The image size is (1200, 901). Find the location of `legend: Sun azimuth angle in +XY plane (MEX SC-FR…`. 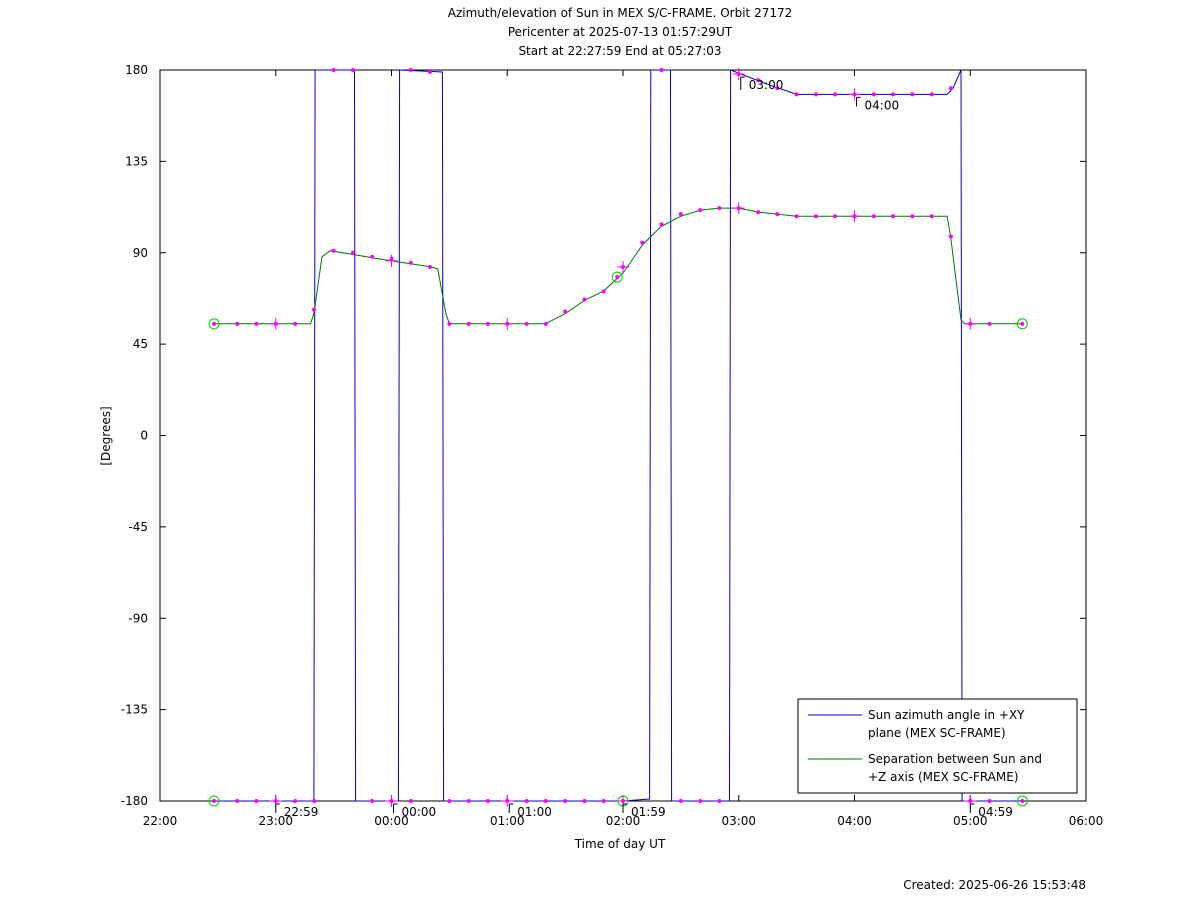

legend: Sun azimuth angle in +XY plane (MEX SC-FR… is located at coordinates (937, 746).